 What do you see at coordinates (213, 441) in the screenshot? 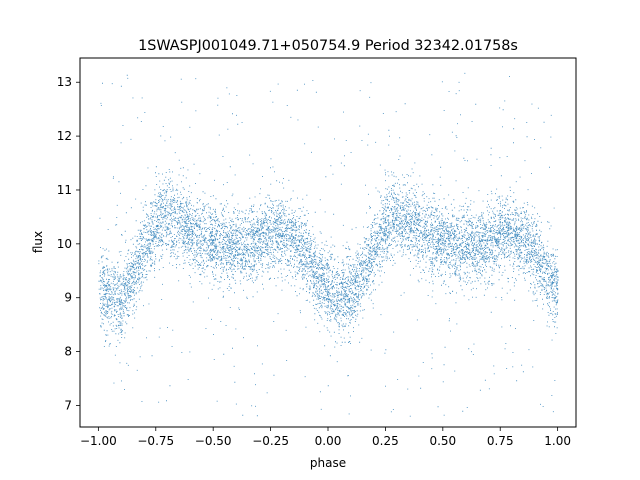
I see `x-tick-label: −0.50` at bounding box center [213, 441].